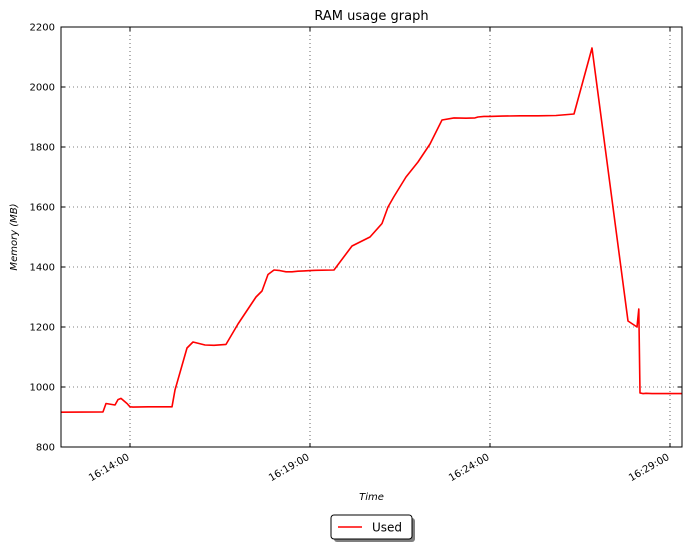 The image size is (690, 550). I want to click on legend: Used, so click(372, 528).